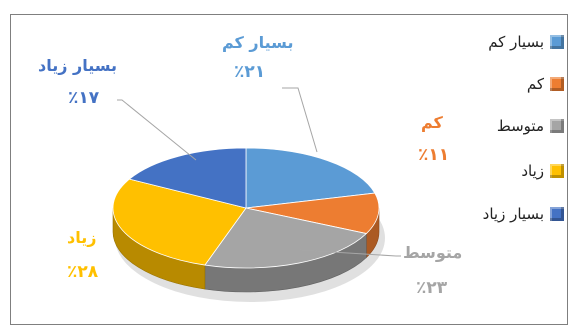  I want to click on data-label-pct-very-high: ٪۱۷, so click(84, 98).